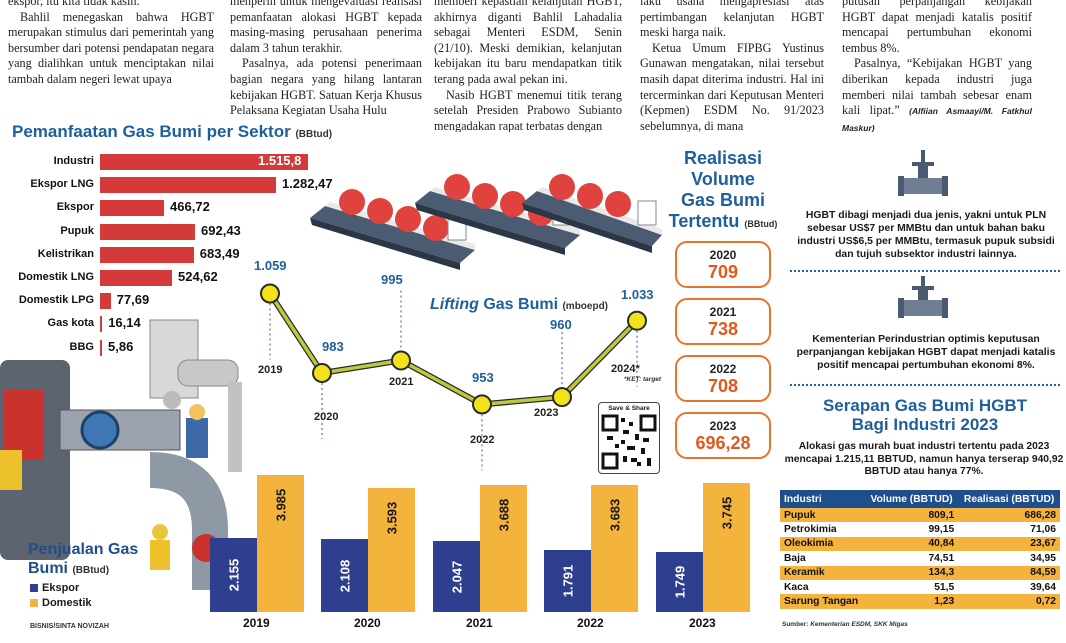  Describe the element at coordinates (822, 572) in the screenshot. I see `table-cell: Keramik` at that location.